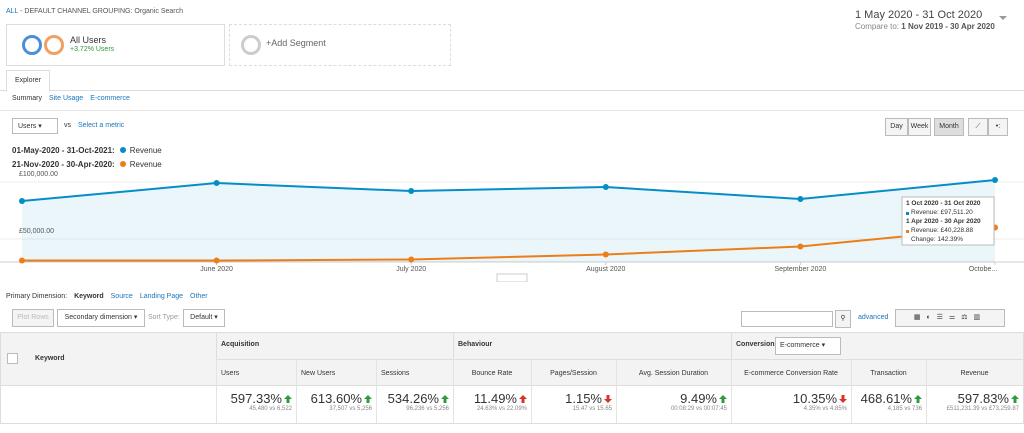 The image size is (1024, 433). What do you see at coordinates (886, 398) in the screenshot?
I see `cell-value: 468.61%` at bounding box center [886, 398].